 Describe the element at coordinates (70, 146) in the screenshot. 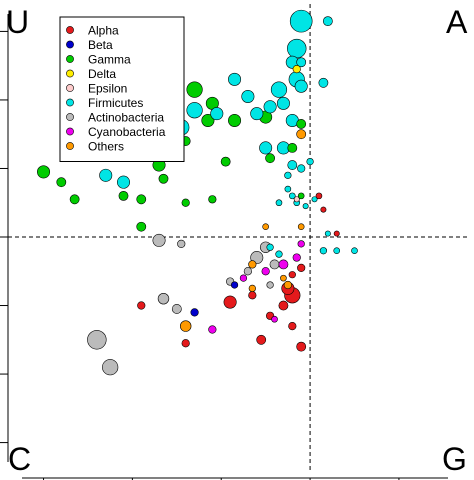

I see `legend-swatch-others` at that location.